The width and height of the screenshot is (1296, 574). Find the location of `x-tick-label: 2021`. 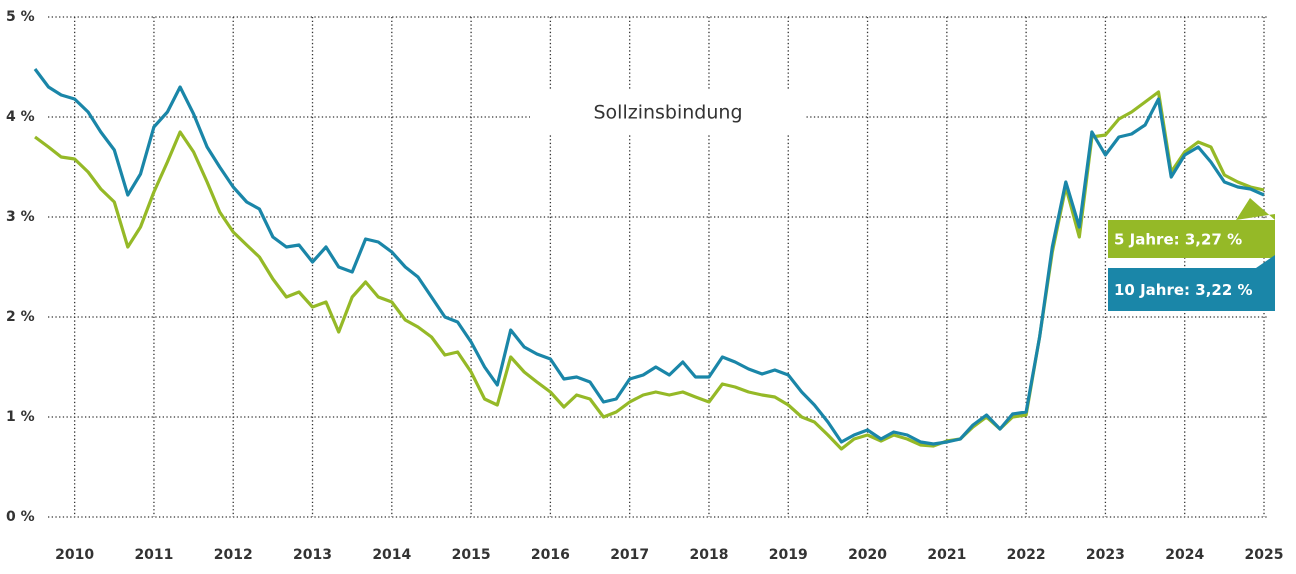

x-tick-label: 2021 is located at coordinates (946, 555).